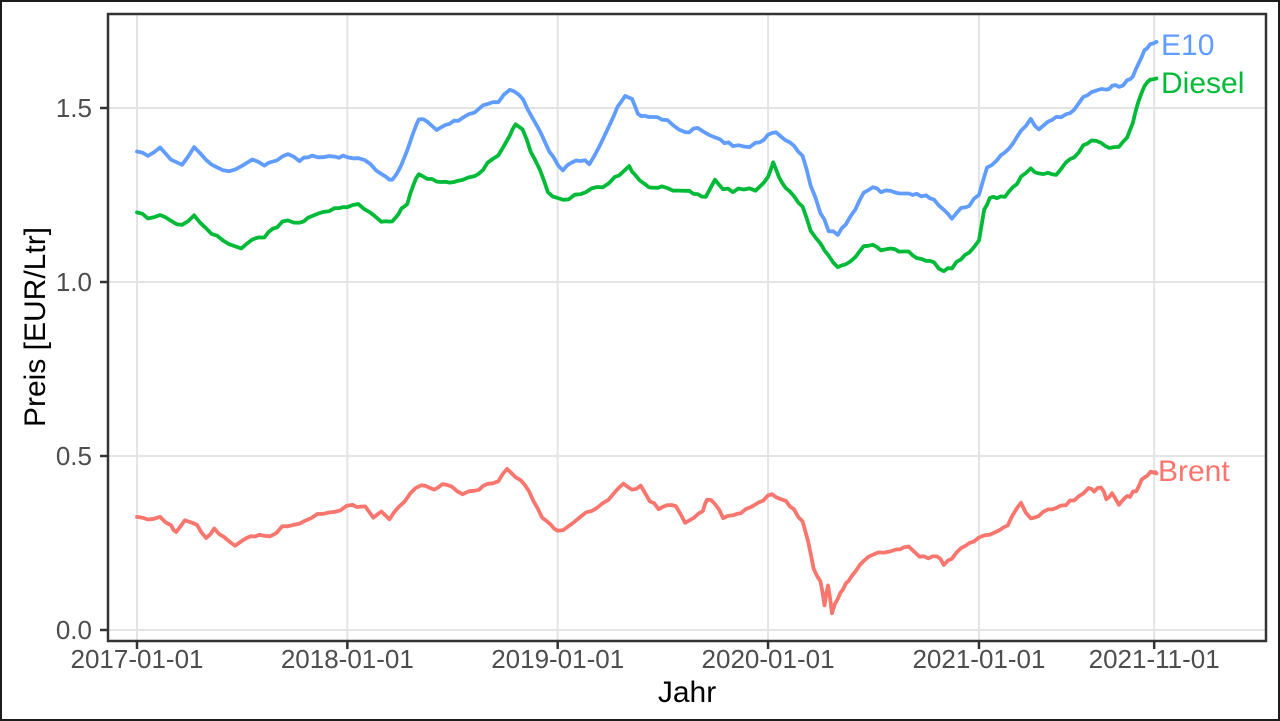 The width and height of the screenshot is (1280, 721). What do you see at coordinates (768, 659) in the screenshot?
I see `x-tick-label: 2020-01-01` at bounding box center [768, 659].